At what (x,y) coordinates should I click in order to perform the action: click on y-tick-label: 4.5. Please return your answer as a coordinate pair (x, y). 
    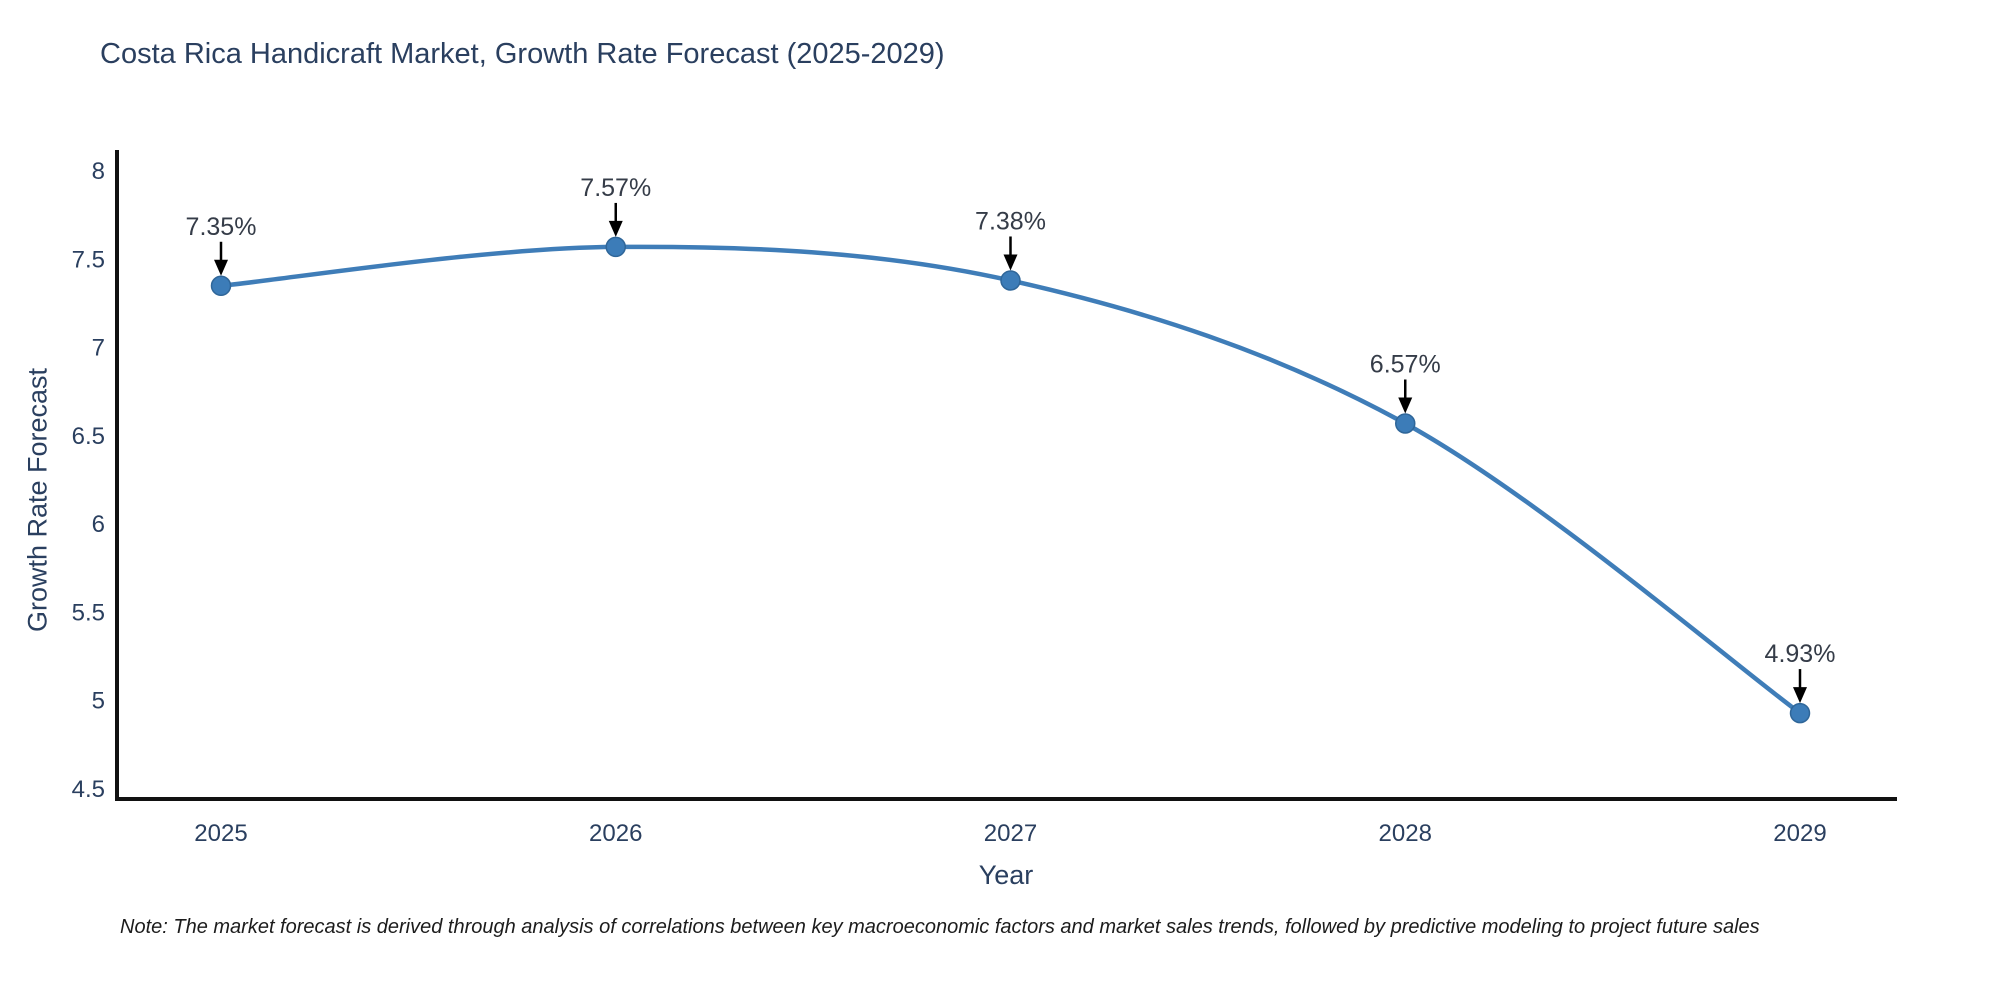
    Looking at the image, I should click on (88, 789).